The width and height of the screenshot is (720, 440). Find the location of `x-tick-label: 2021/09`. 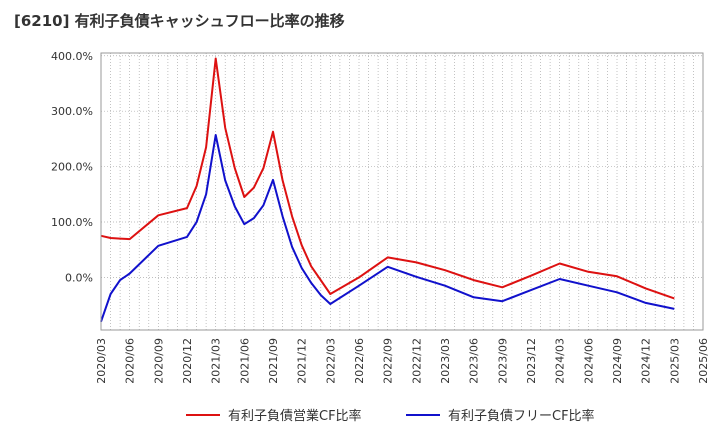

x-tick-label: 2021/09 is located at coordinates (273, 361).